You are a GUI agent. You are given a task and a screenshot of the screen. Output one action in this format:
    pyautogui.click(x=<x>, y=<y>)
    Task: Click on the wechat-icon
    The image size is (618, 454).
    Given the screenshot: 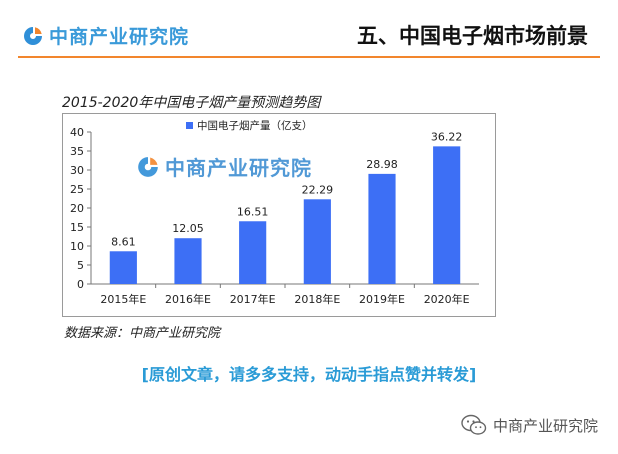 What is the action you would take?
    pyautogui.click(x=474, y=424)
    